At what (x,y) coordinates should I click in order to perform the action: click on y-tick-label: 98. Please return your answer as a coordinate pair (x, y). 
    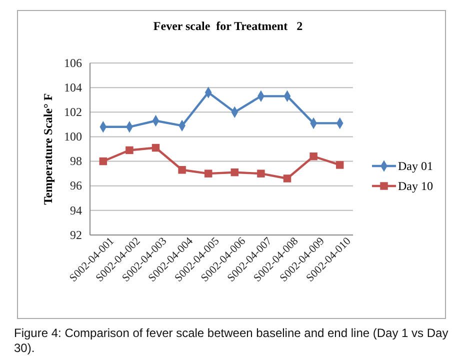
    Looking at the image, I should click on (76, 161).